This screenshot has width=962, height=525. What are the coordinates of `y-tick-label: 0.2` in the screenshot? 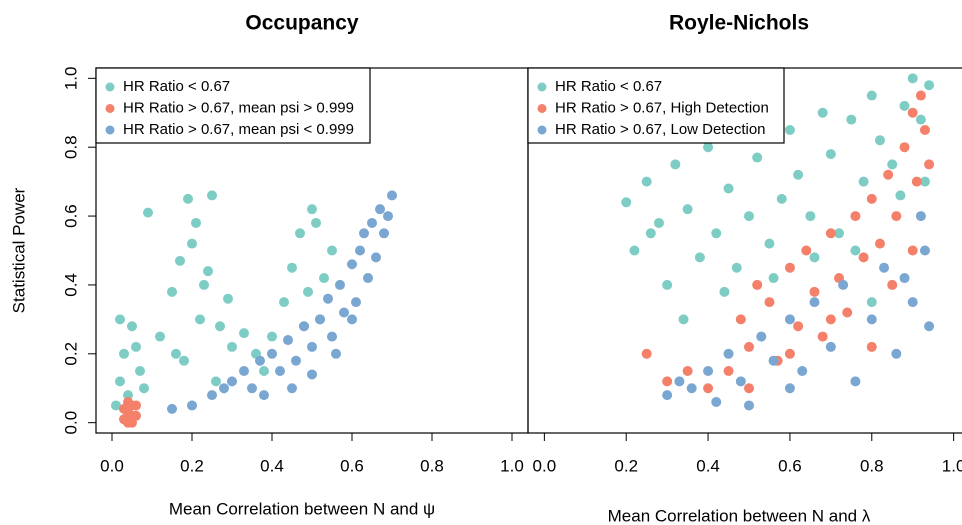 It's located at (70, 354).